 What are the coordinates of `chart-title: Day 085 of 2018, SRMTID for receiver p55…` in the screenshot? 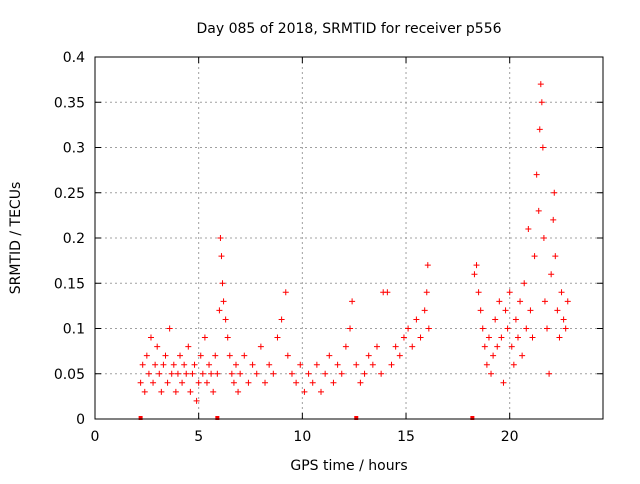 It's located at (348, 29).